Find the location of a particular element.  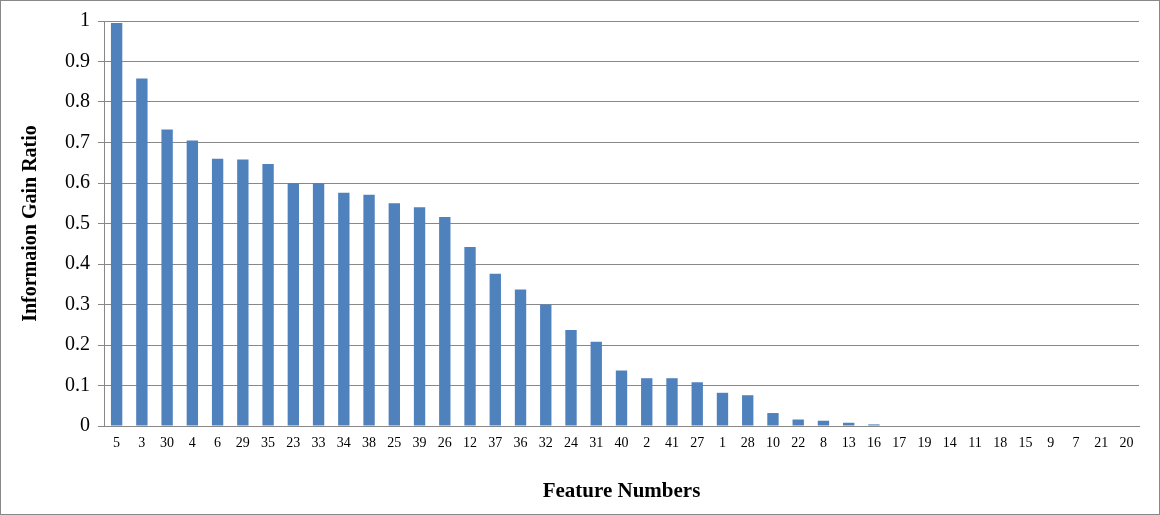

x-tick-label: 5 is located at coordinates (117, 443).